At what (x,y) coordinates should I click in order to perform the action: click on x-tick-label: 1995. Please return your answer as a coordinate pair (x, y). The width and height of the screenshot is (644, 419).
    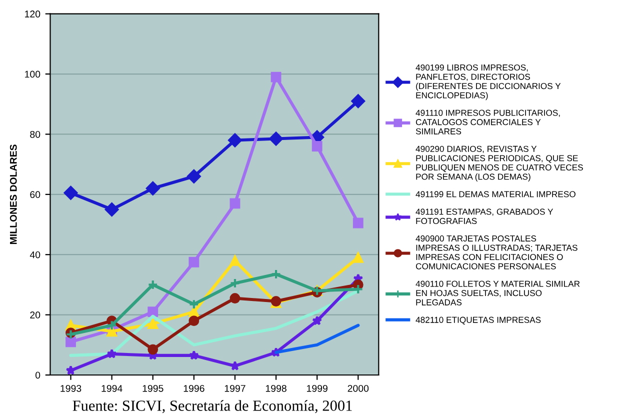
    Looking at the image, I should click on (153, 388).